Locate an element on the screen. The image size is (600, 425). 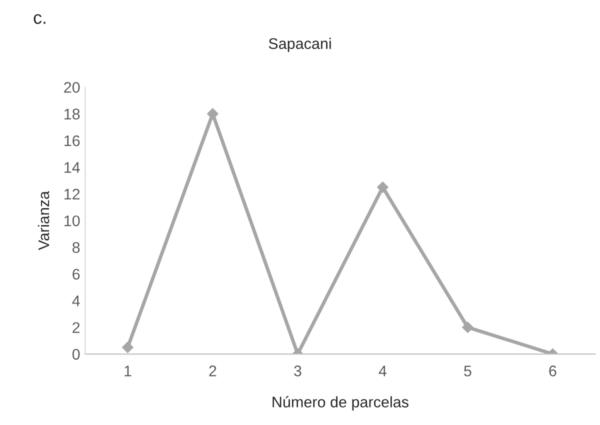
x-axis-title: Número de parcelas is located at coordinates (340, 403).